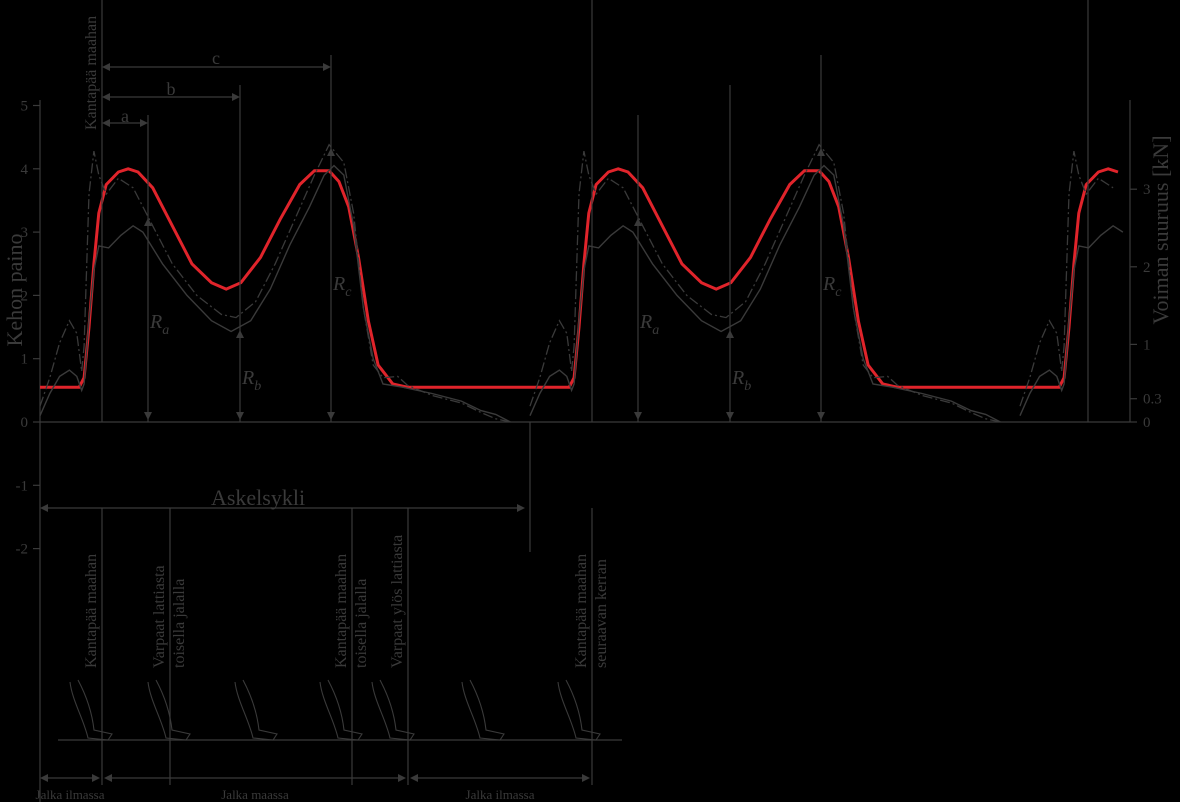  I want to click on right-axis-title: Voiman suuruus [kN], so click(1160, 229).